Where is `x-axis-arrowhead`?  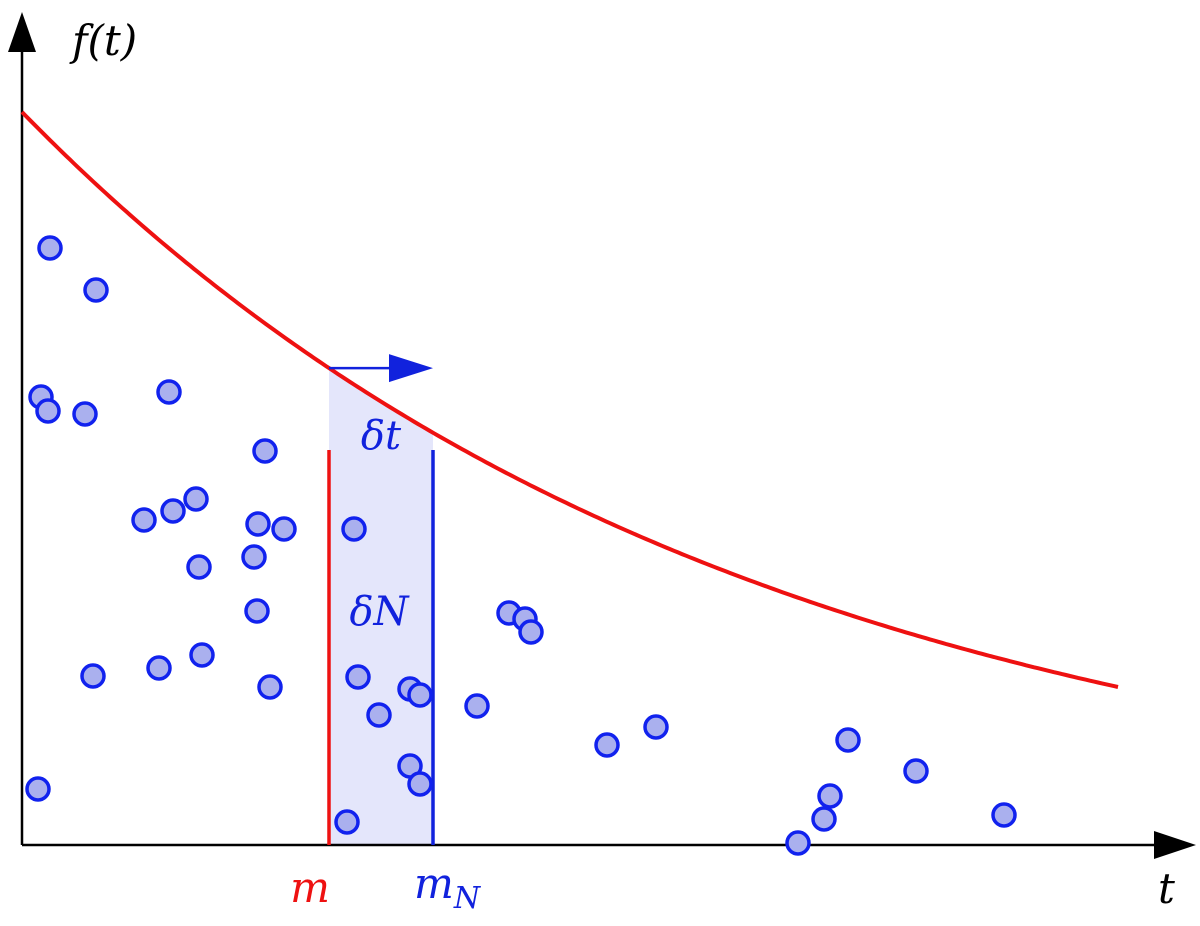 x-axis-arrowhead is located at coordinates (1175, 845).